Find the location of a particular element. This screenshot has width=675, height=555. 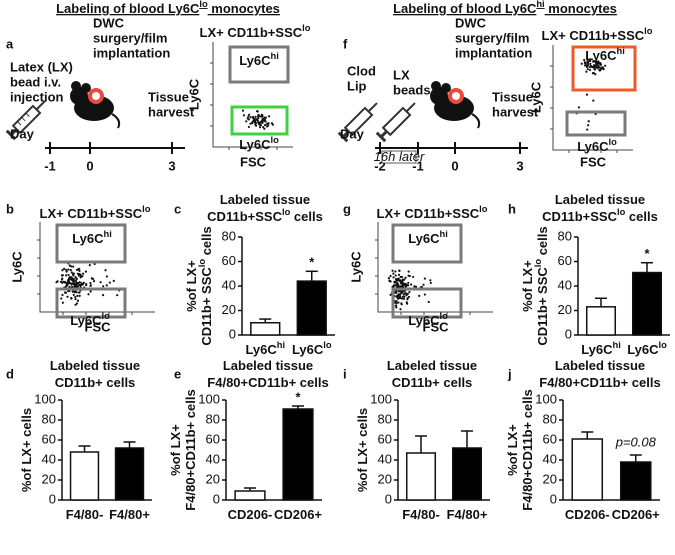

timeline-day: -1 is located at coordinates (418, 165).